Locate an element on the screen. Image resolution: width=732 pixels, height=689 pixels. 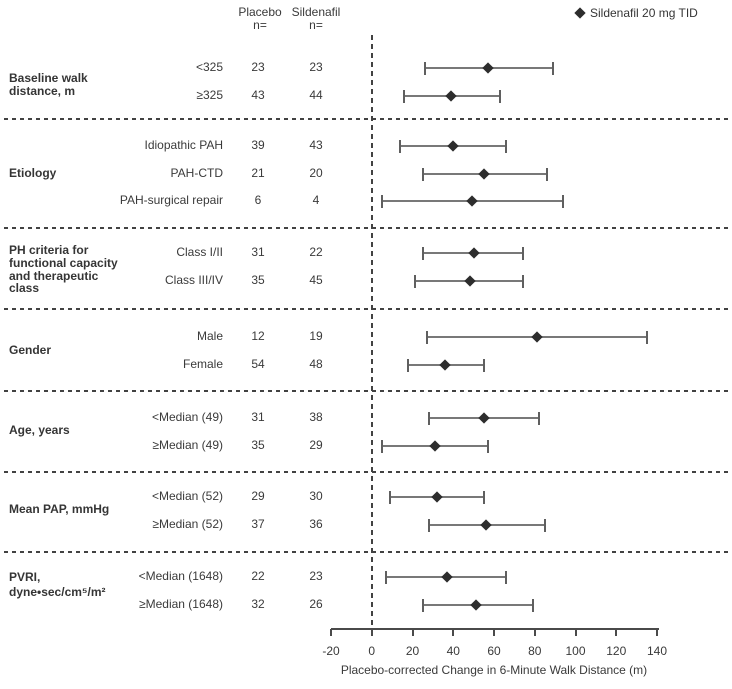
placebo-n-value: 23 is located at coordinates (258, 67).